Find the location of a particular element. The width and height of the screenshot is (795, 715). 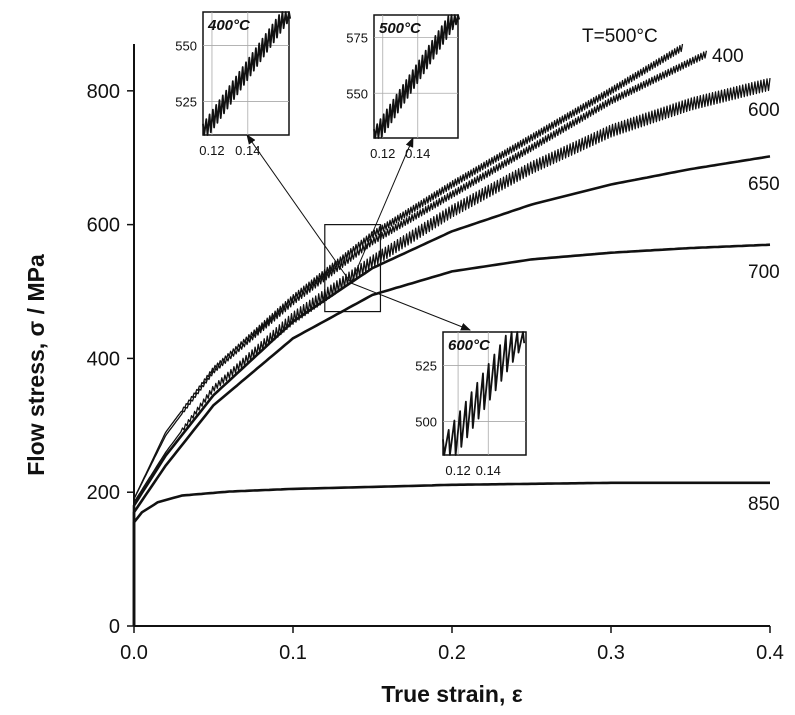

inset-y-tick-label: 575 is located at coordinates (357, 37).